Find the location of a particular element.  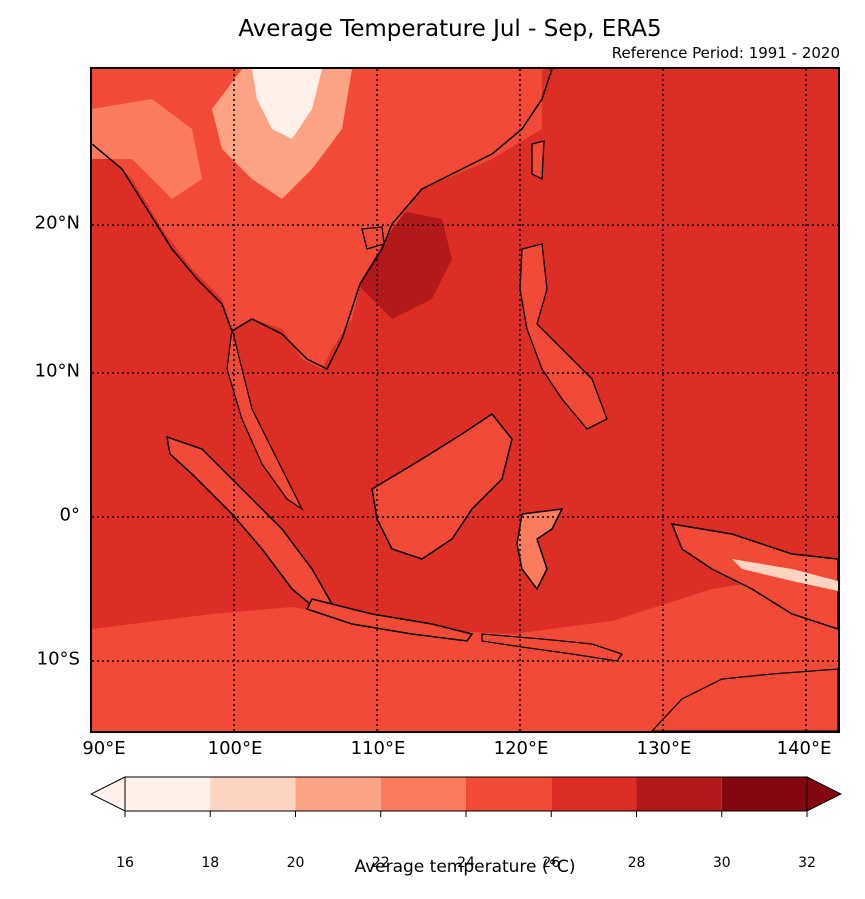

colorbar-extend-high is located at coordinates (824, 794).